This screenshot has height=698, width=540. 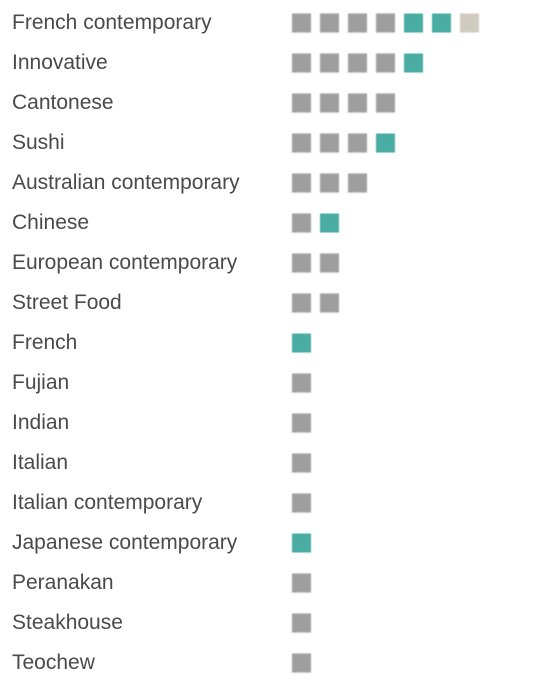 What do you see at coordinates (63, 582) in the screenshot?
I see `category-label: Peranakan` at bounding box center [63, 582].